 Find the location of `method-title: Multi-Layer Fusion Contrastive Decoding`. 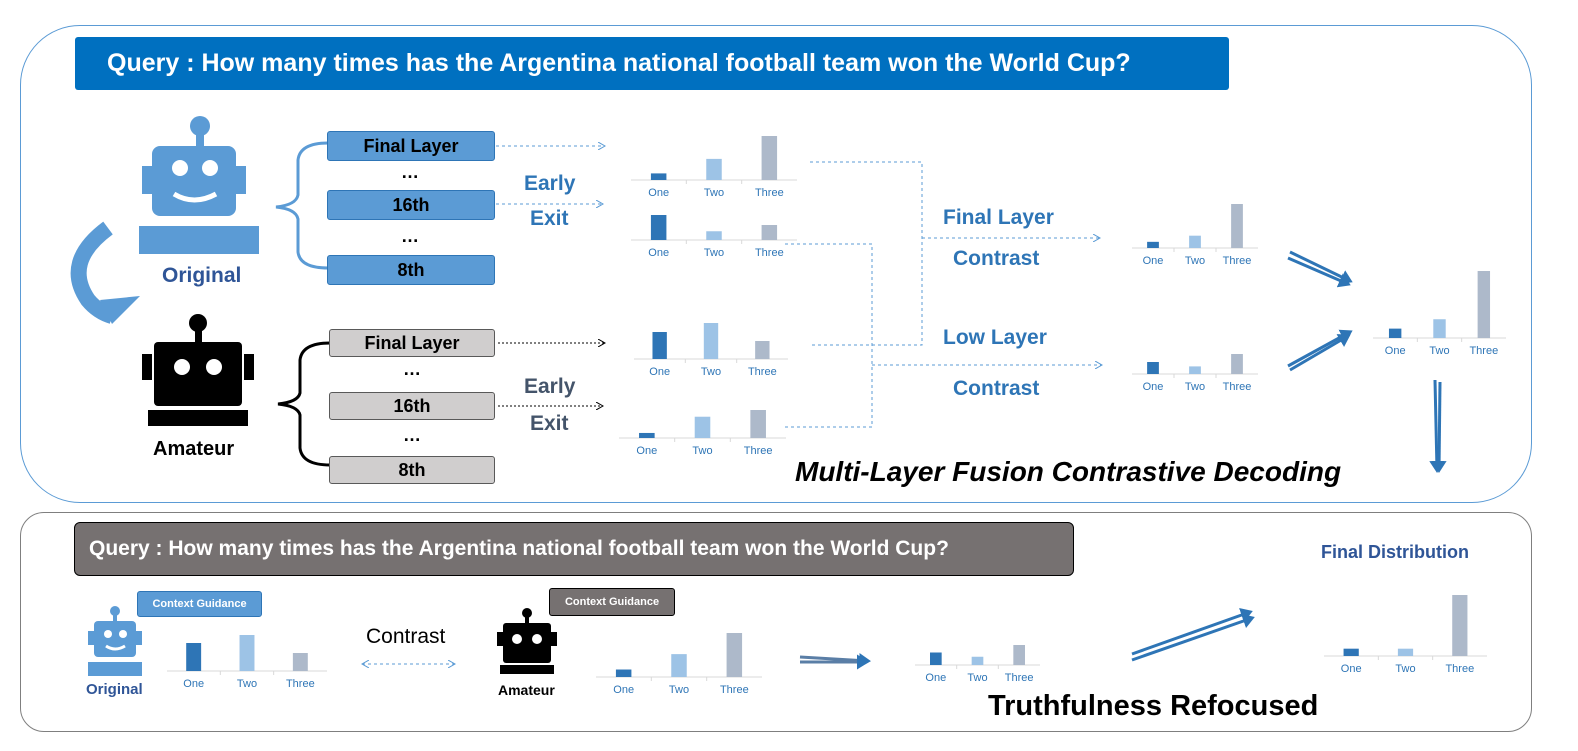

method-title: Multi-Layer Fusion Contrastive Decoding is located at coordinates (1068, 471).